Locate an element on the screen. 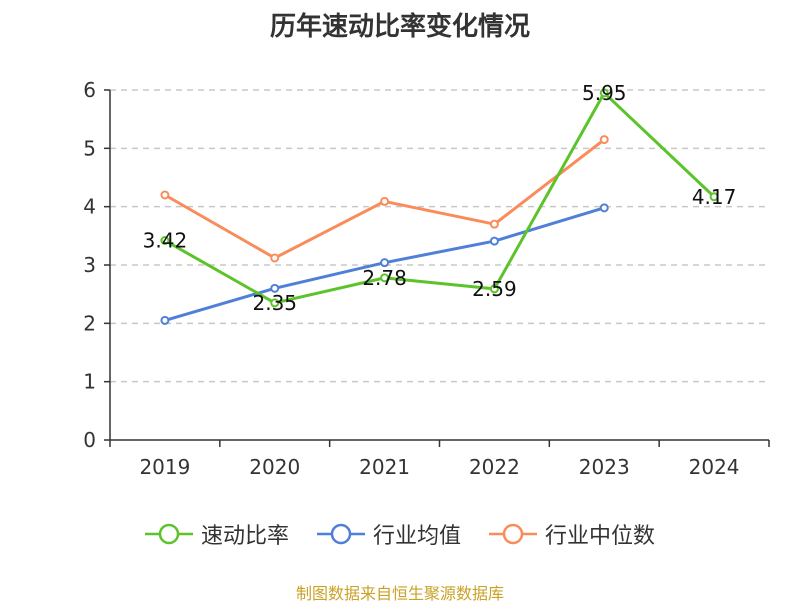 The image size is (800, 604). legend-marker-industry-median is located at coordinates (513, 534).